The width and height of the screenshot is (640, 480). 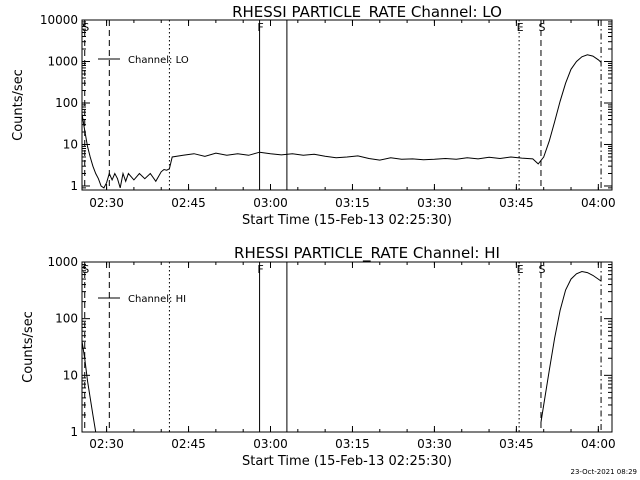 What do you see at coordinates (59, 20) in the screenshot?
I see `y-tick-label: 10000` at bounding box center [59, 20].